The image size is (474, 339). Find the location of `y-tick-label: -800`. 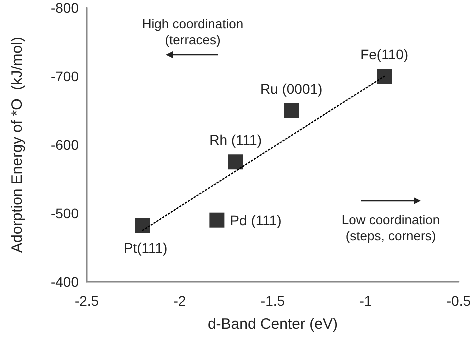

y-tick-label: -800 is located at coordinates (65, 8).